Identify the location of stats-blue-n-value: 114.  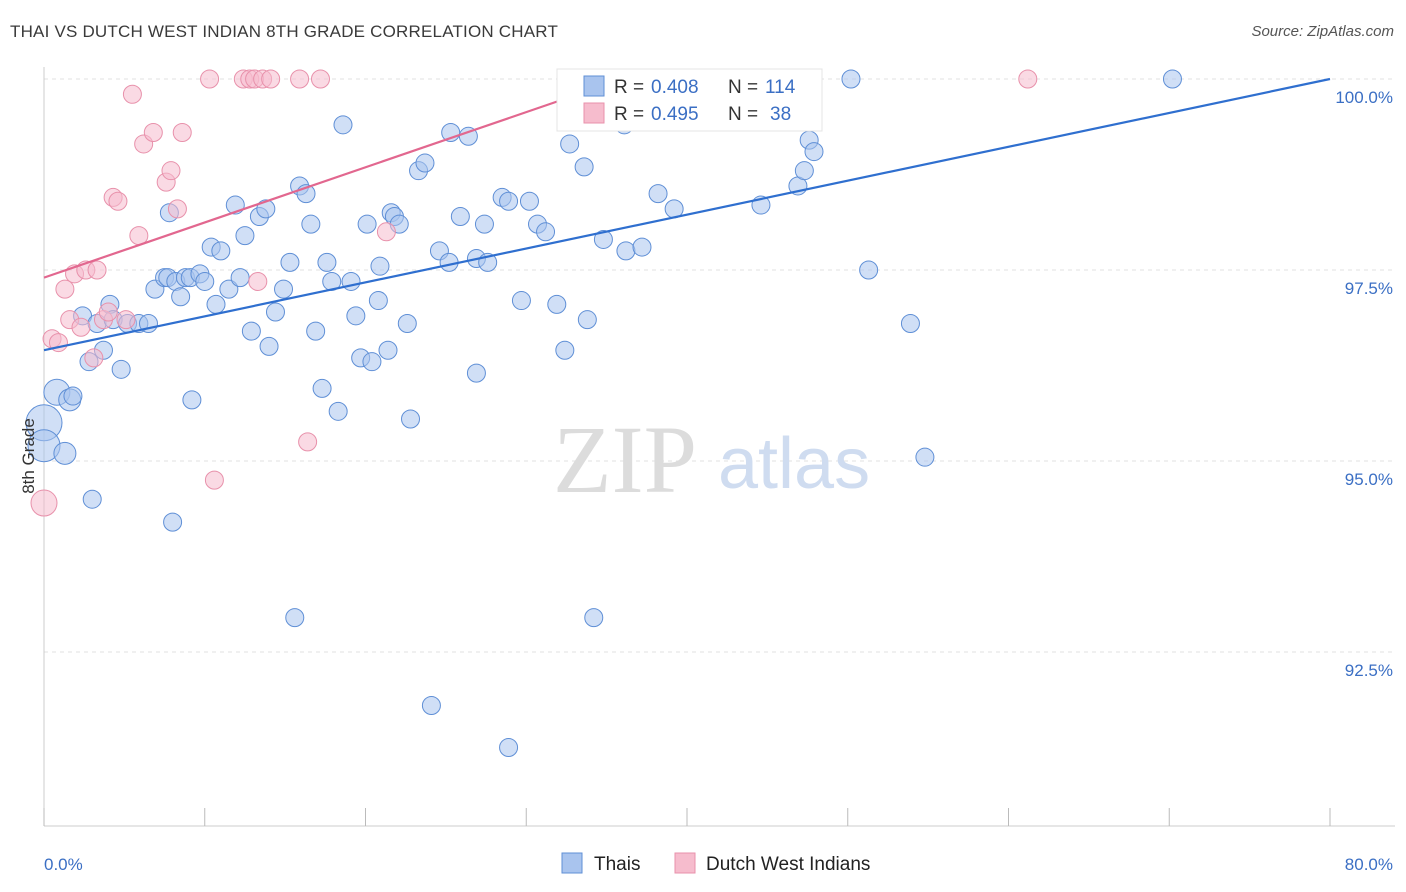
(780, 87).